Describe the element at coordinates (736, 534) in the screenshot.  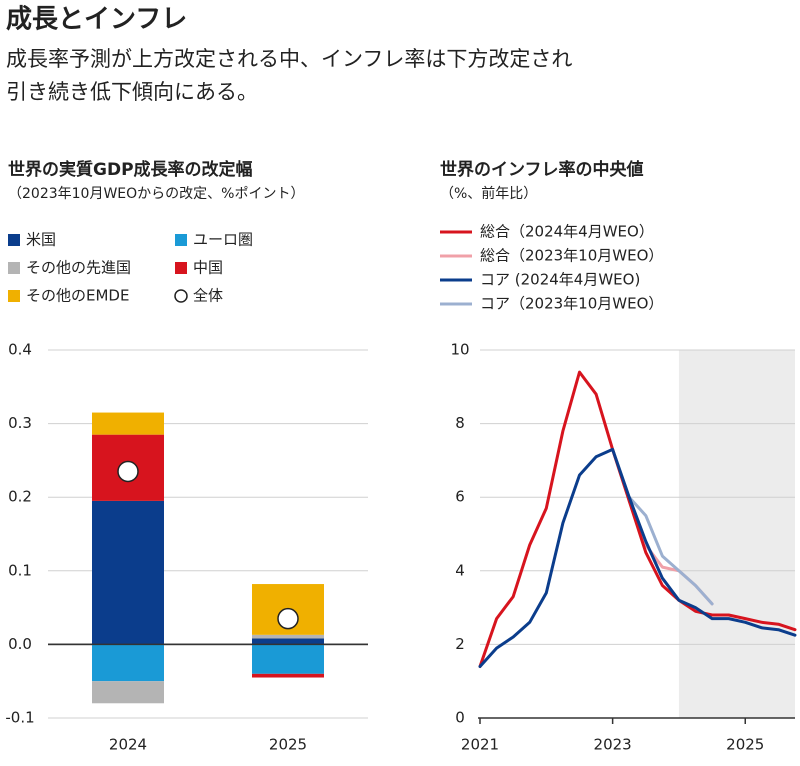
I see `forecast-shade` at that location.